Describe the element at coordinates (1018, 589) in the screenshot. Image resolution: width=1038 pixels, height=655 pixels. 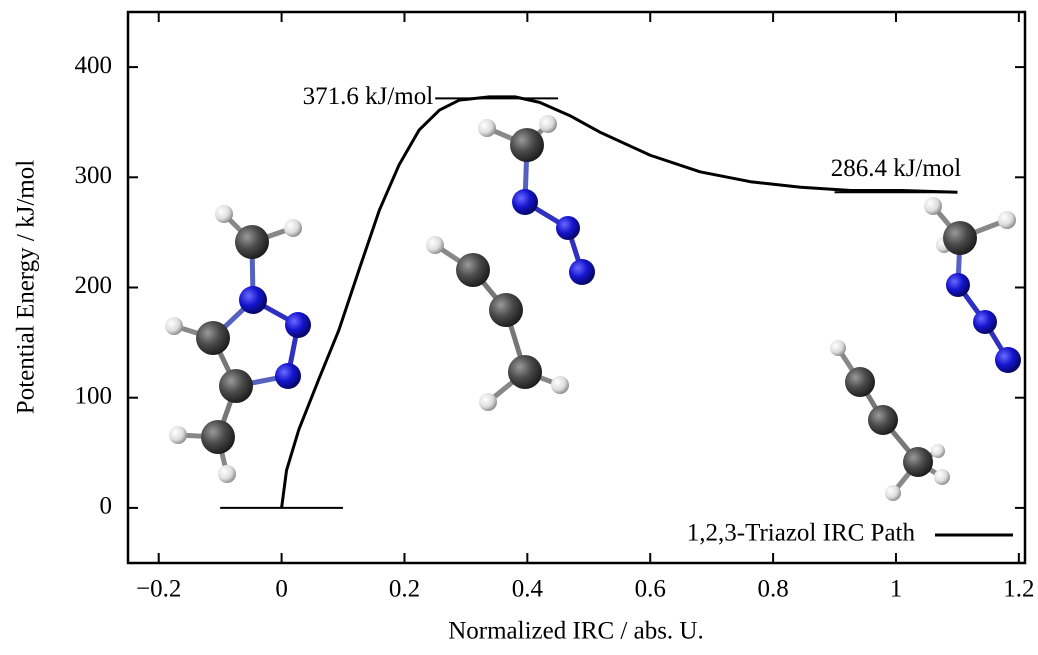
I see `x-tick-label: 1.2` at that location.